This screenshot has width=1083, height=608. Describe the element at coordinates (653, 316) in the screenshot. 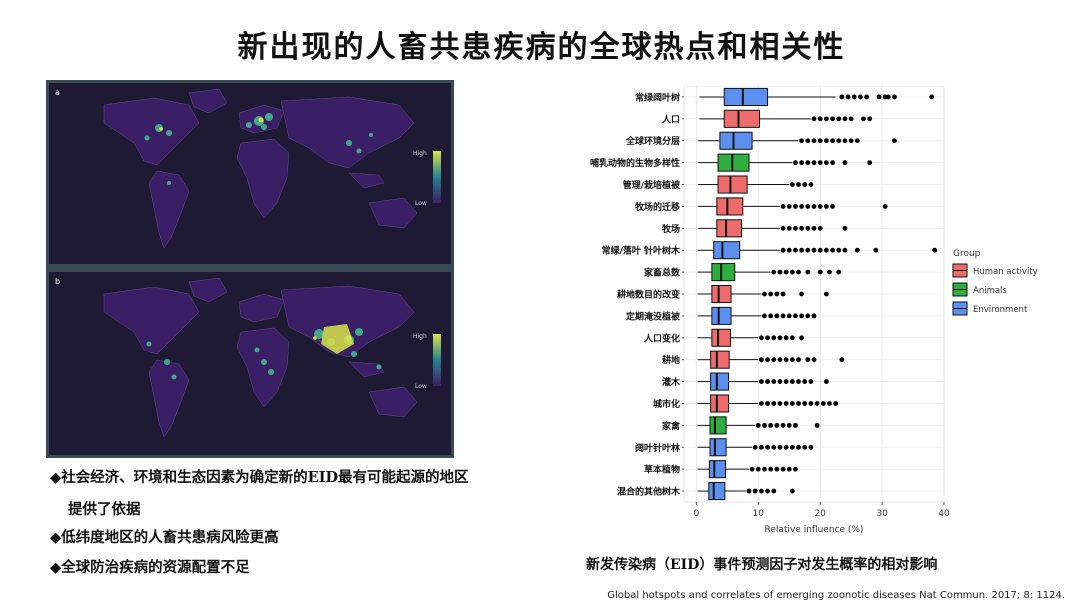

I see `category-label: 定期淹没植被` at that location.